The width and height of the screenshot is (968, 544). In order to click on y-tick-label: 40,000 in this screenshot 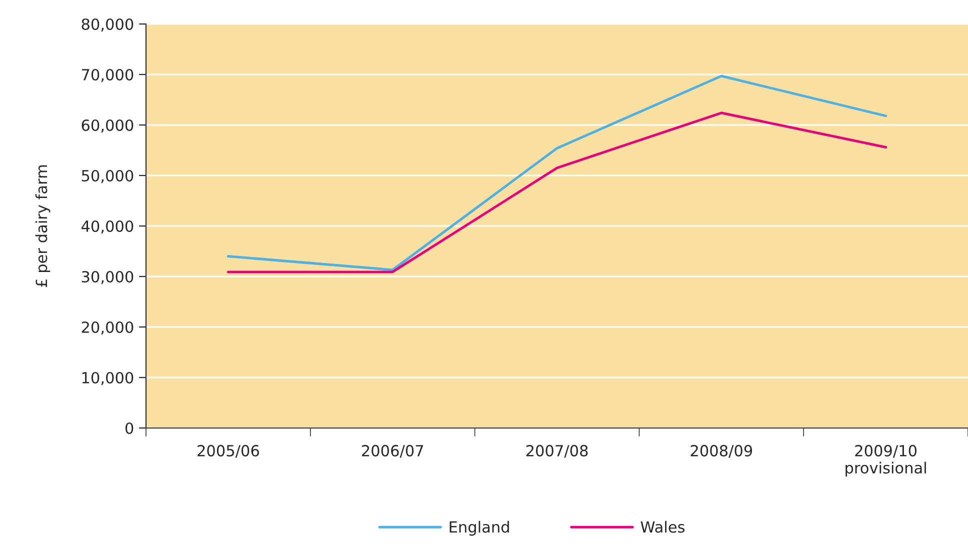, I will do `click(107, 227)`.